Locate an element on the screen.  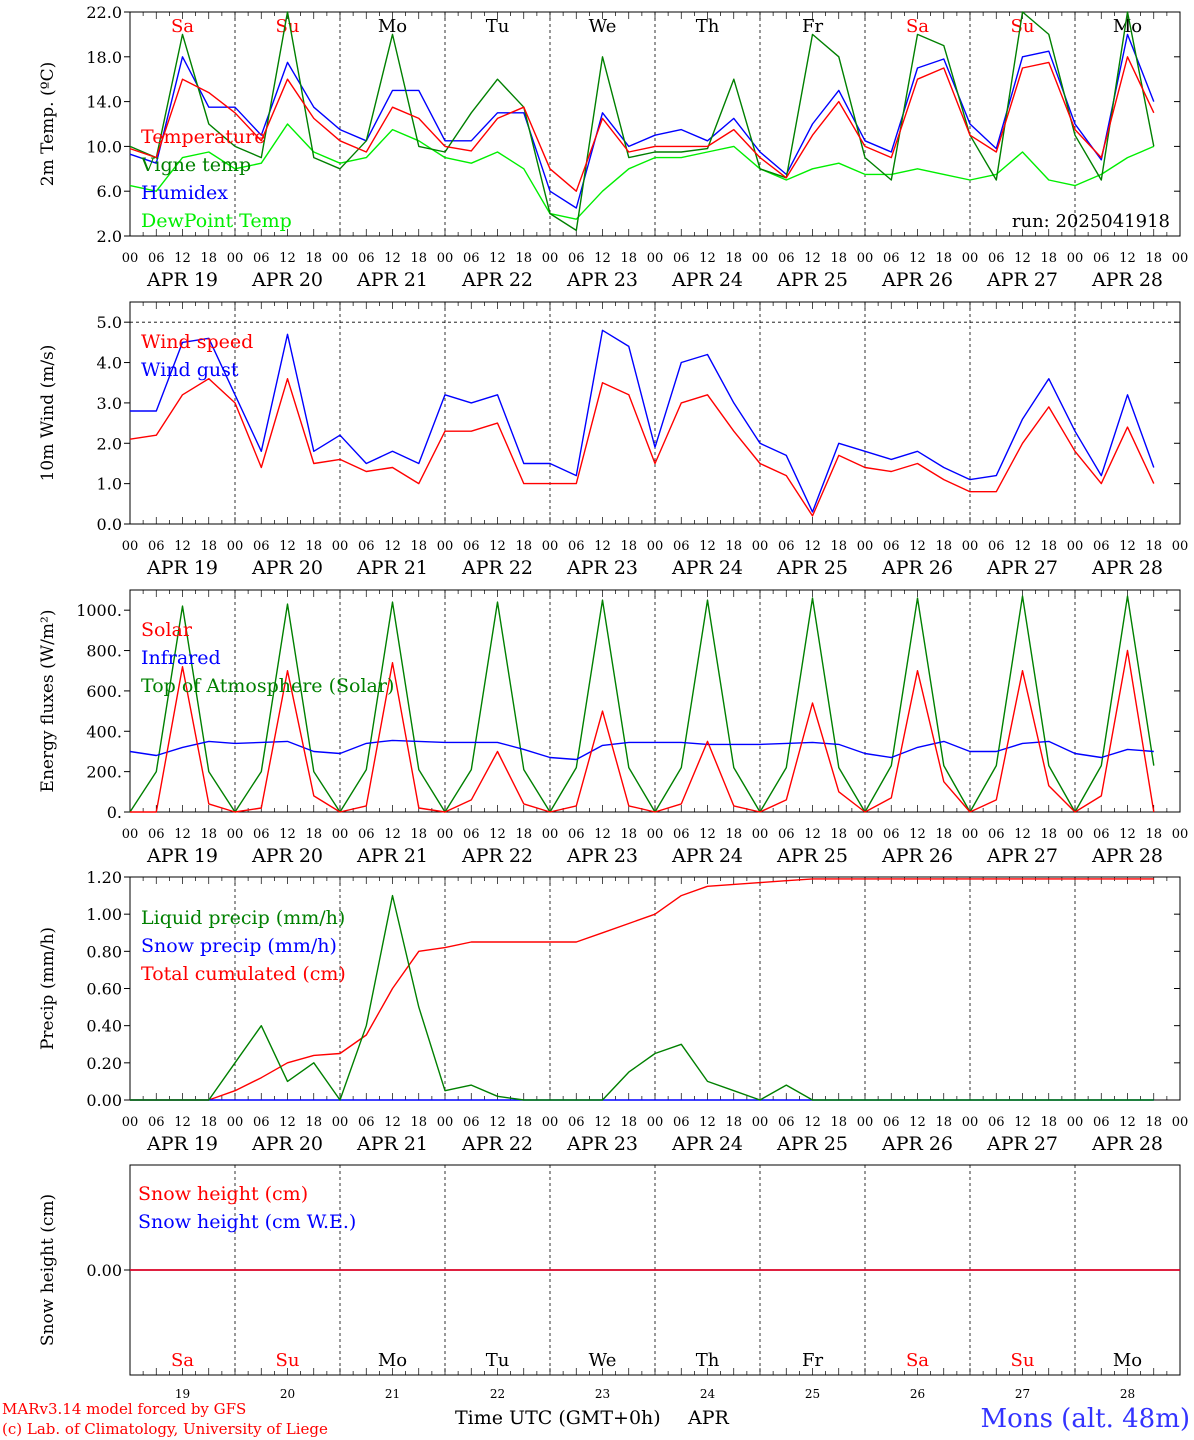
y-axis-title: Precip (mm/h) is located at coordinates (48, 988).